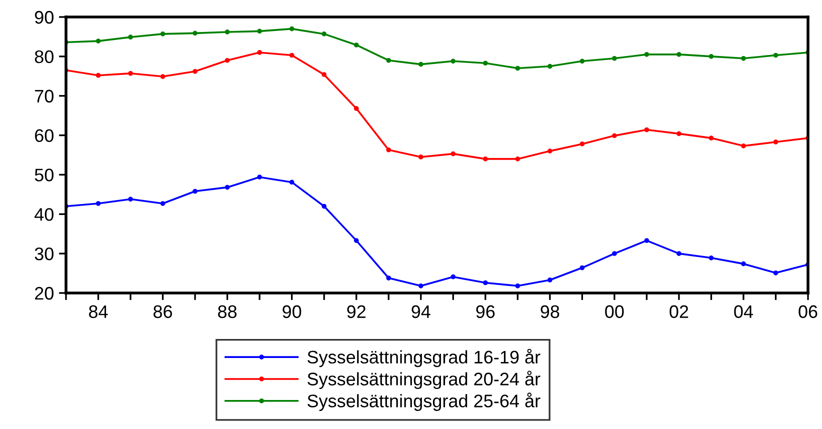  I want to click on x-tick-label: 96, so click(485, 311).